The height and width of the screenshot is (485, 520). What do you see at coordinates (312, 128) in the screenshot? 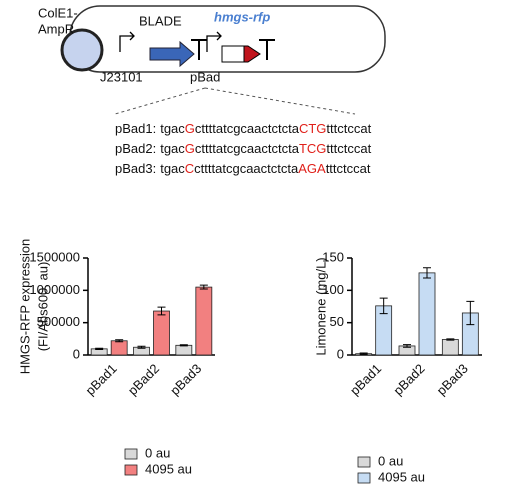
I see `sequence-segment: CTG` at bounding box center [312, 128].